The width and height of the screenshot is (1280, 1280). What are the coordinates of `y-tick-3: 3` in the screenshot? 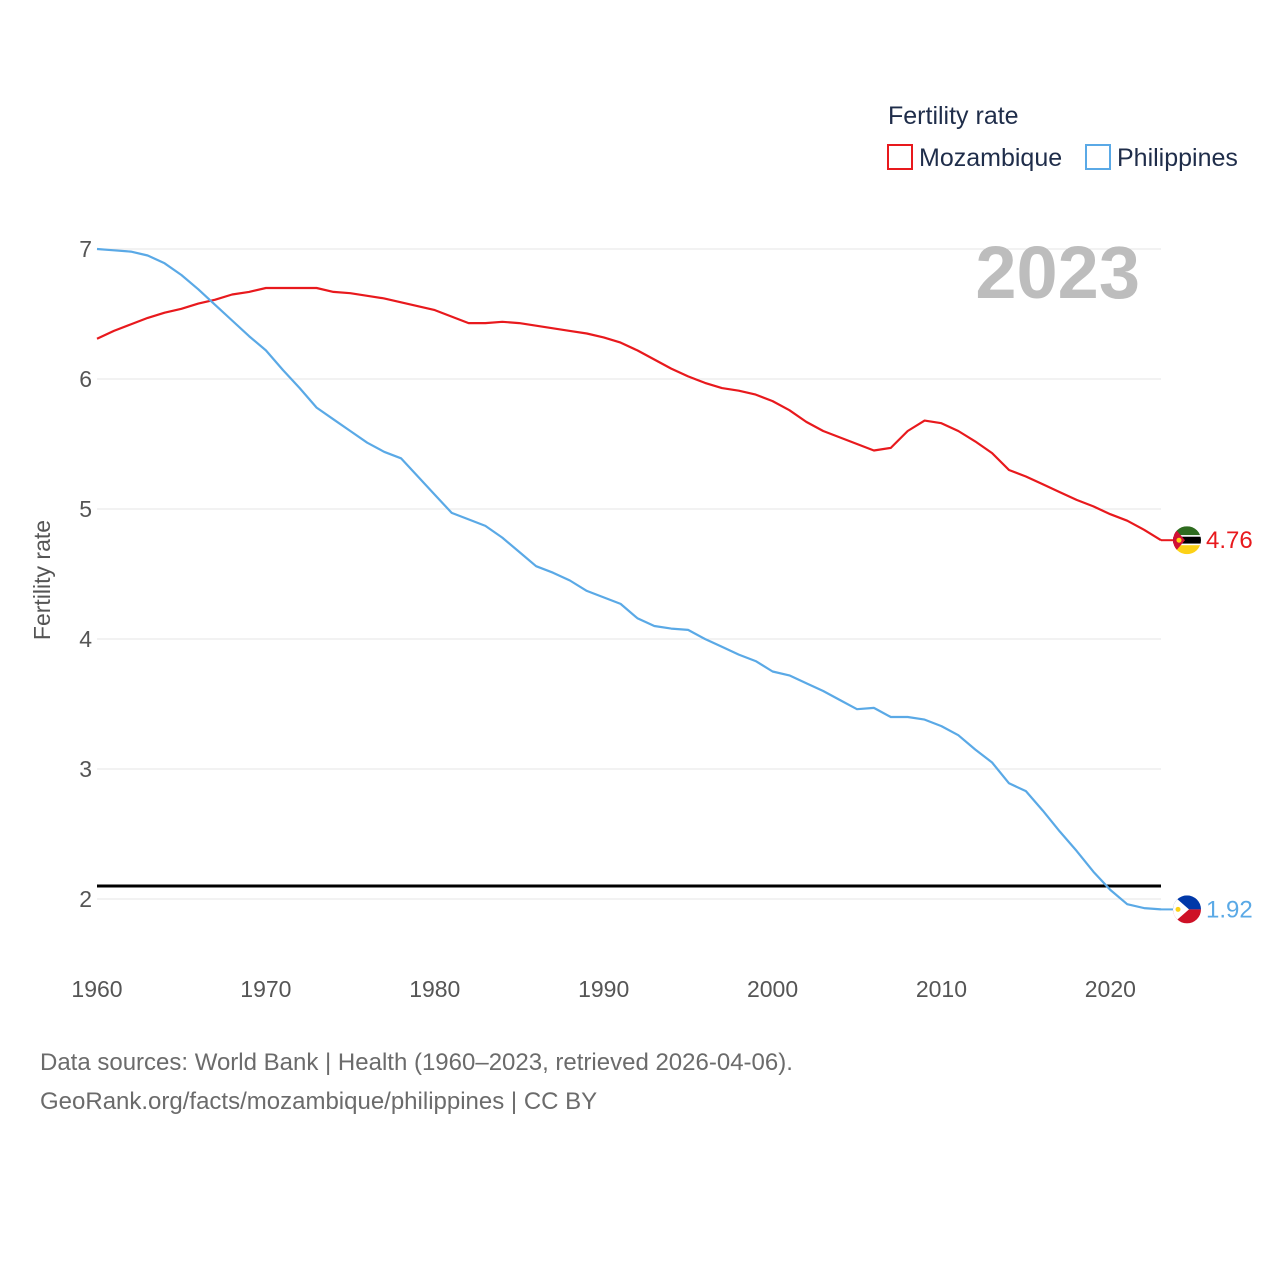 It's located at (85, 769).